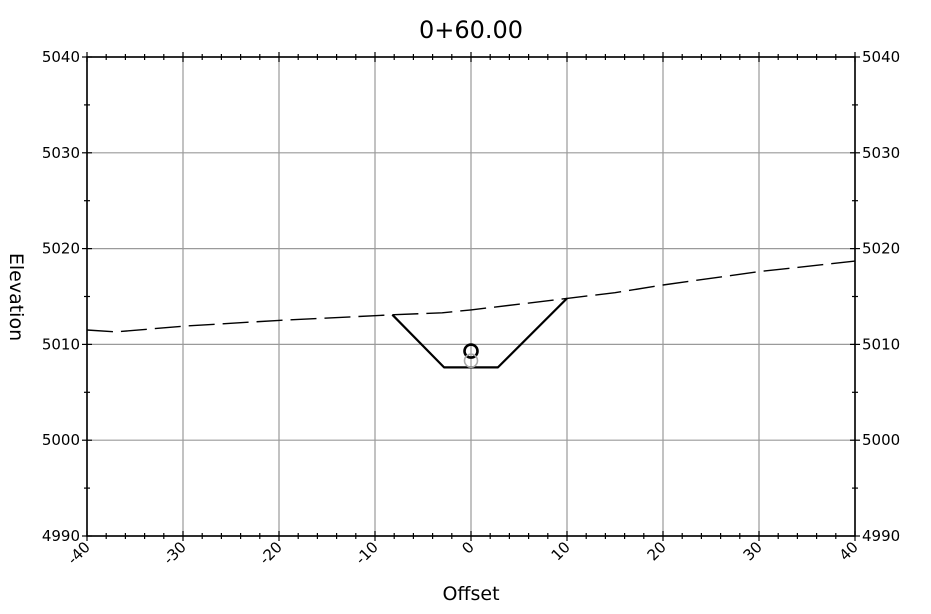 The height and width of the screenshot is (614, 931). Describe the element at coordinates (61, 57) in the screenshot. I see `y-tick-label-left: 5040` at that location.